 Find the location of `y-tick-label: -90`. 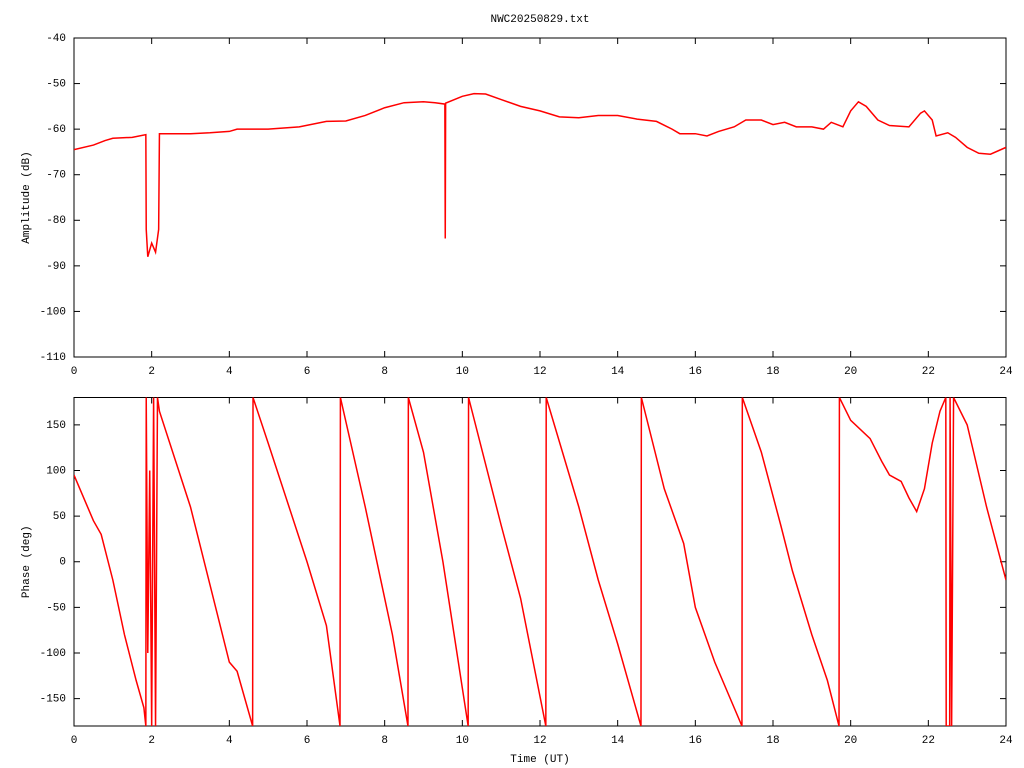

y-tick-label: -90 is located at coordinates (56, 267).